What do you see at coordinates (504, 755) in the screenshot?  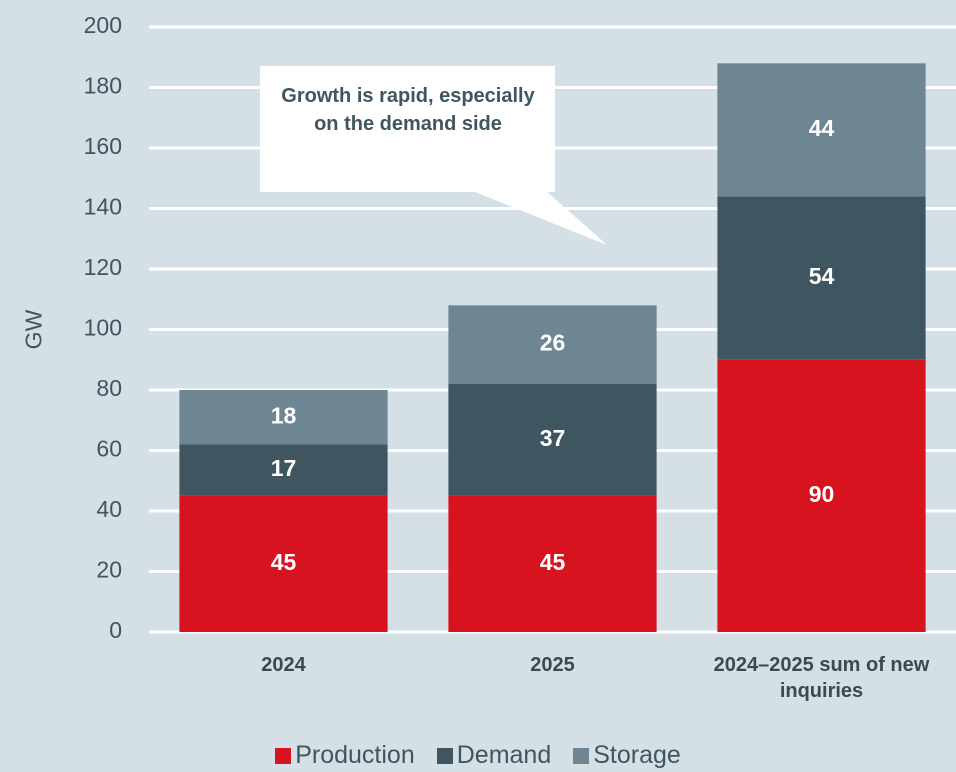 I see `legend-label: Demand` at bounding box center [504, 755].